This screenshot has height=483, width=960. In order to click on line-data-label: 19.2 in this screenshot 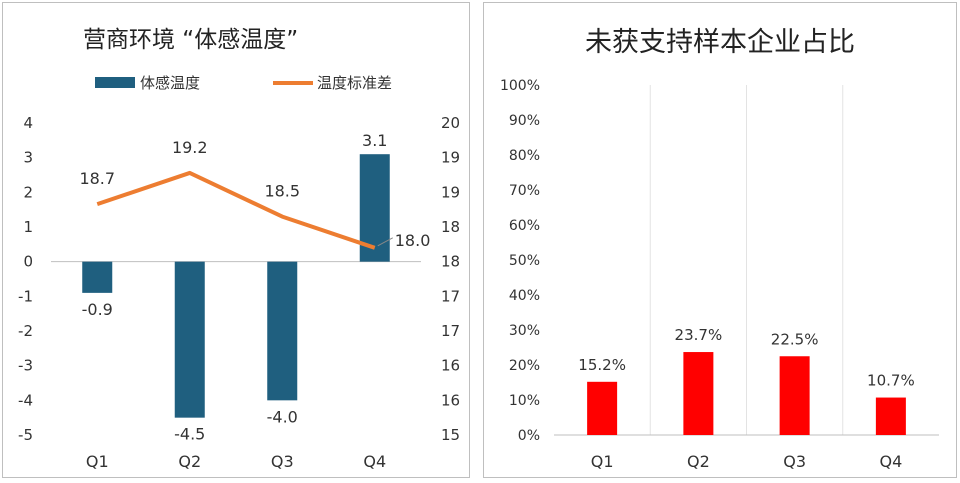, I will do `click(190, 147)`.